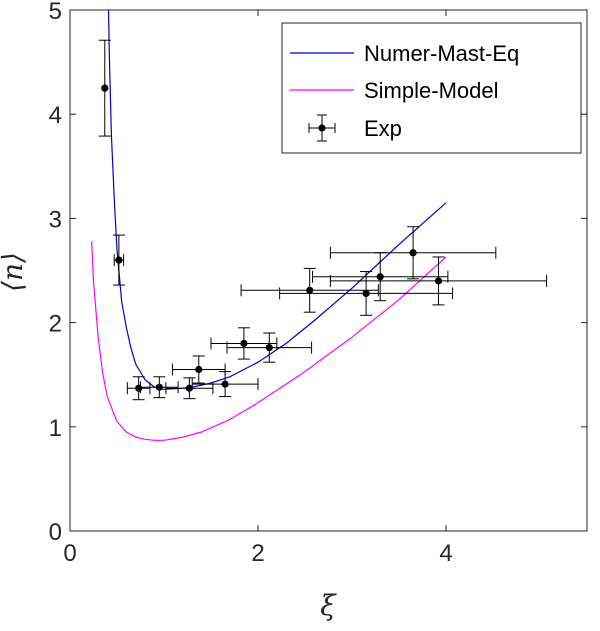 The image size is (600, 631). I want to click on legend-box, so click(431, 88).